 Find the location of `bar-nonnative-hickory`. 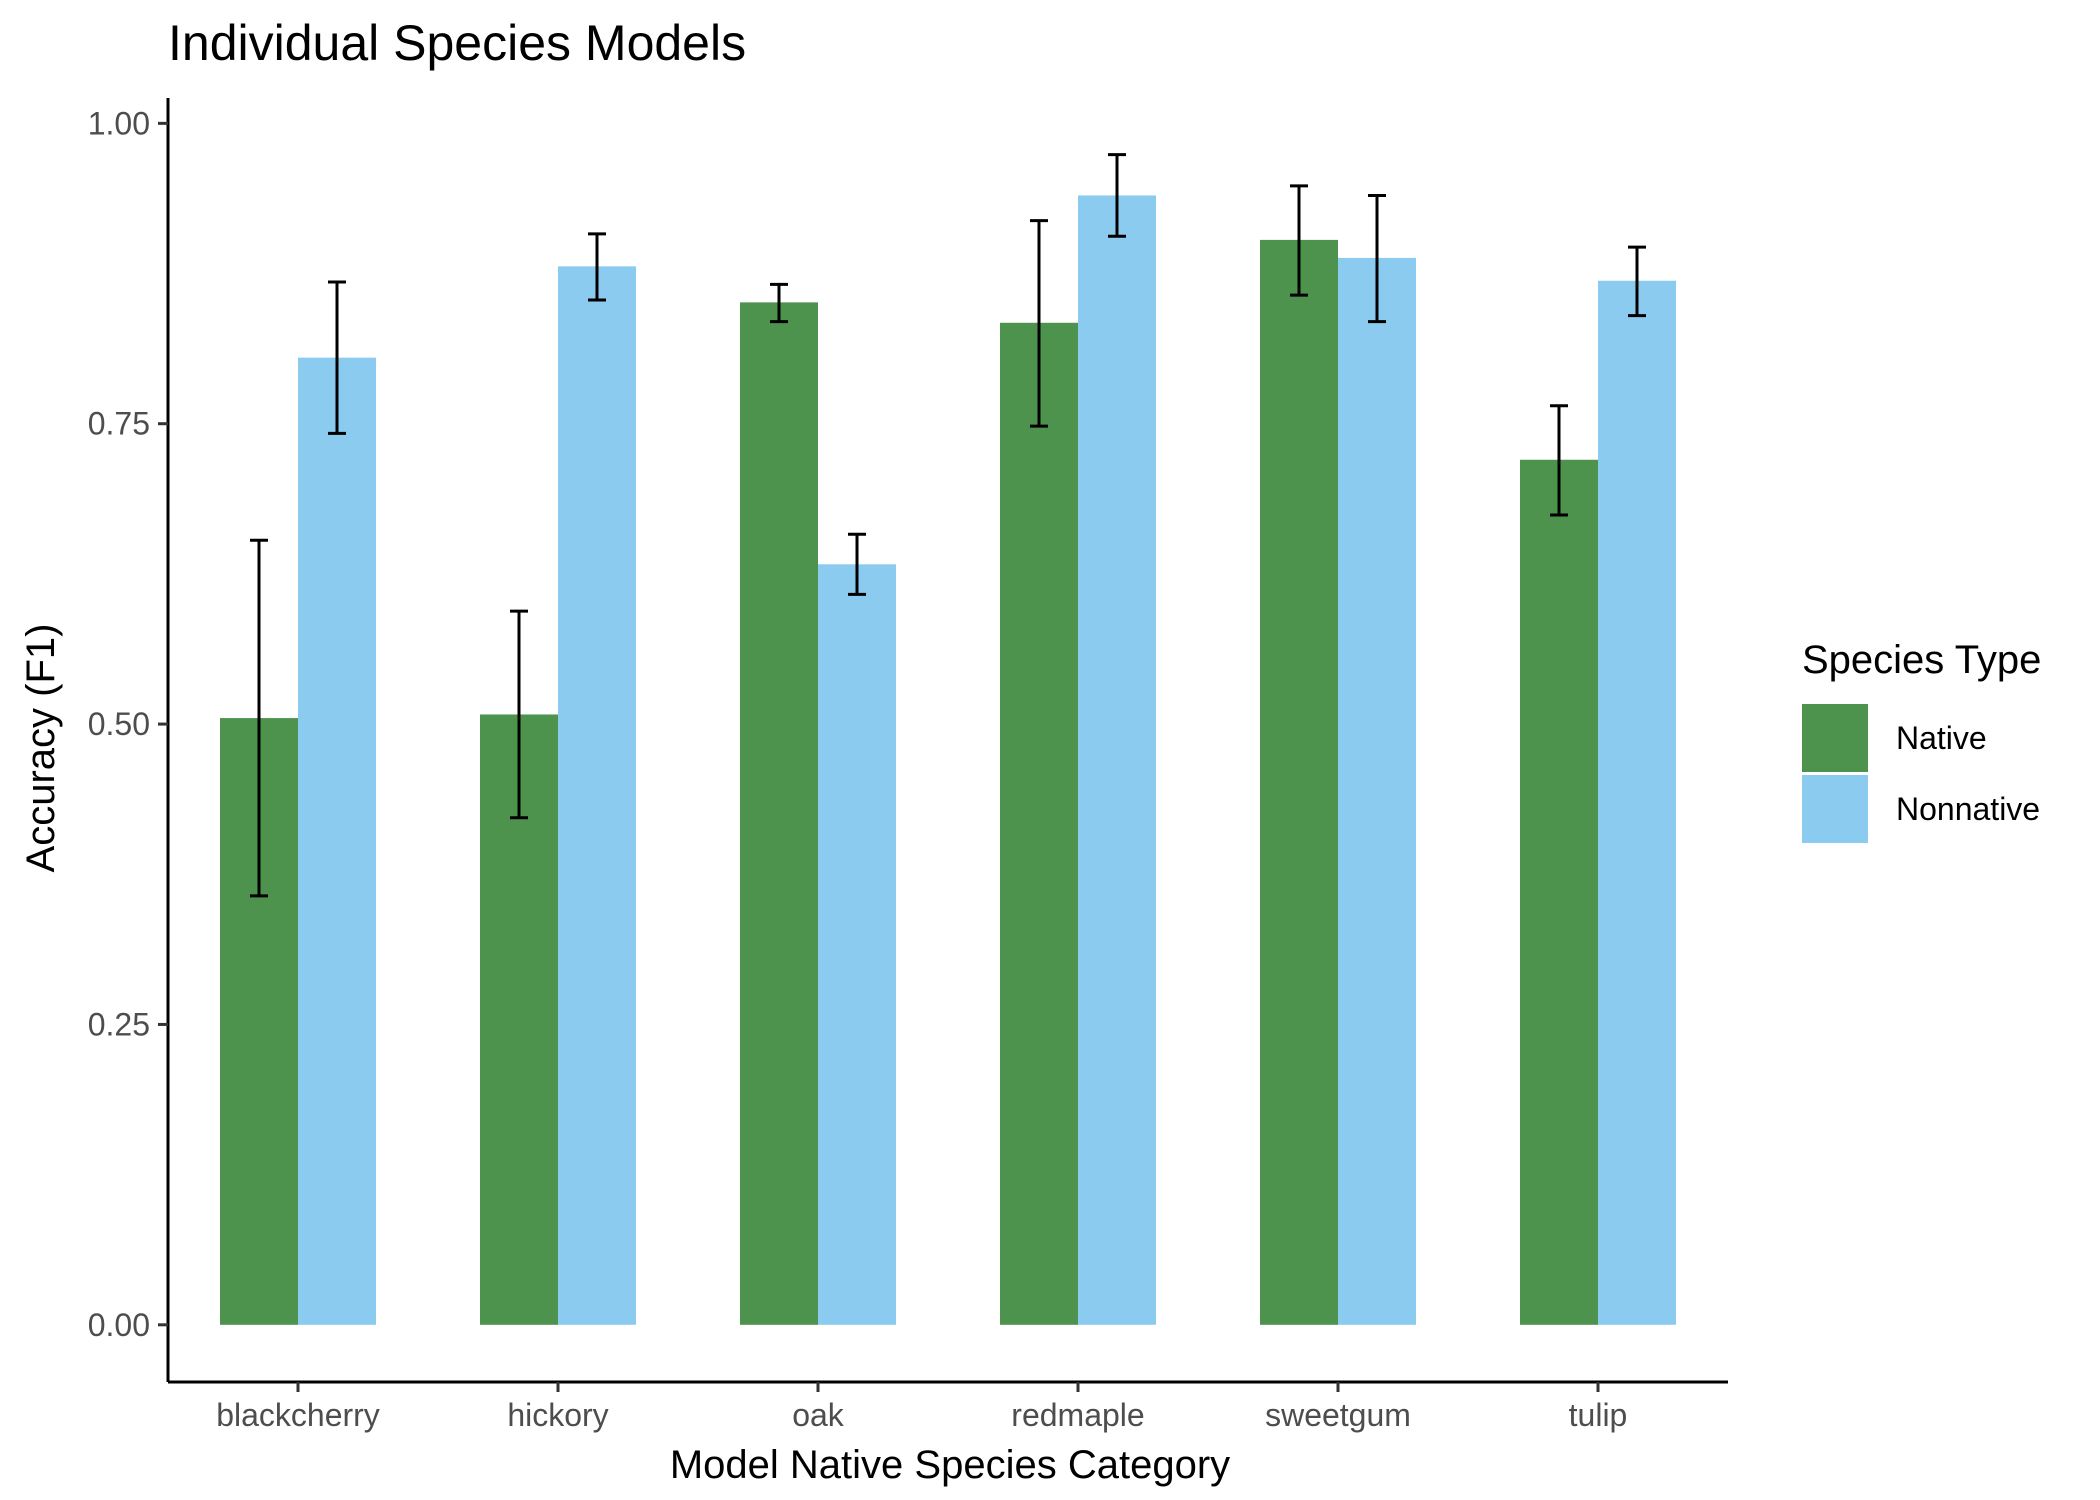

bar-nonnative-hickory is located at coordinates (597, 795).